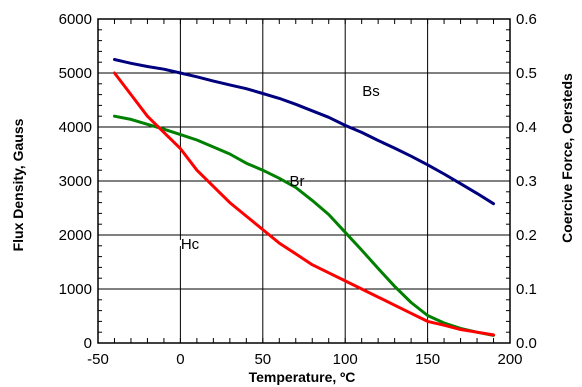 This screenshot has height=387, width=582. What do you see at coordinates (180, 359) in the screenshot?
I see `x-tick-label: 0` at bounding box center [180, 359].